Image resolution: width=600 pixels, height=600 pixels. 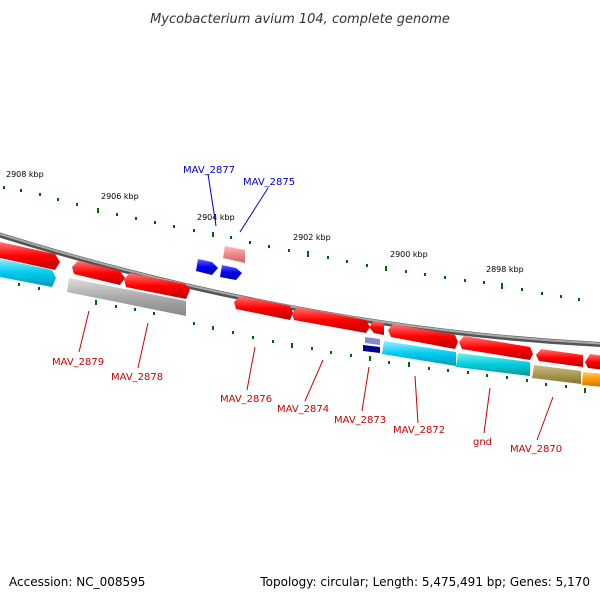 I want to click on gene-label-mav-2875: MAV_2875, so click(x=269, y=182).